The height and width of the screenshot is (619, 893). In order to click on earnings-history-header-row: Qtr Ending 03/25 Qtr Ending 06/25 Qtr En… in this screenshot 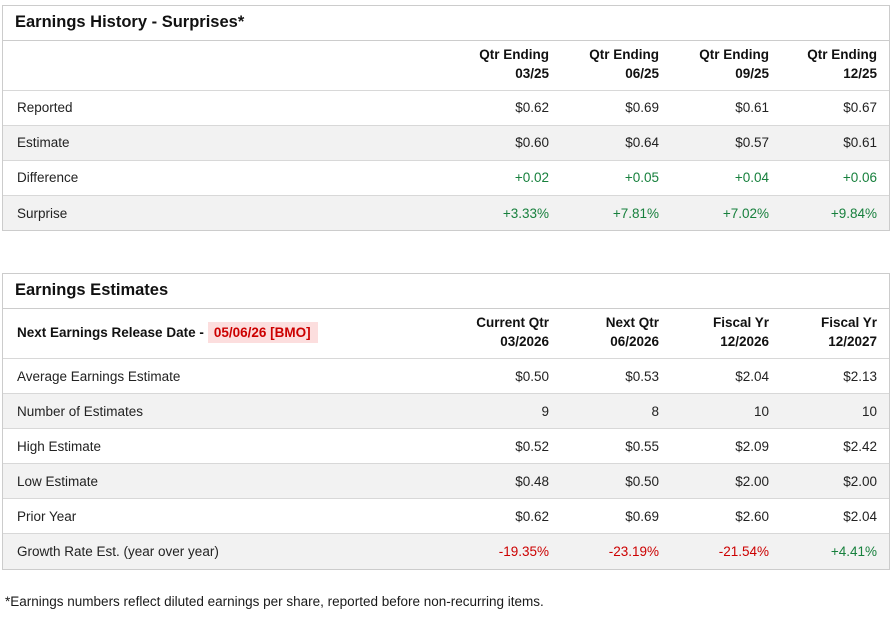, I will do `click(446, 65)`.